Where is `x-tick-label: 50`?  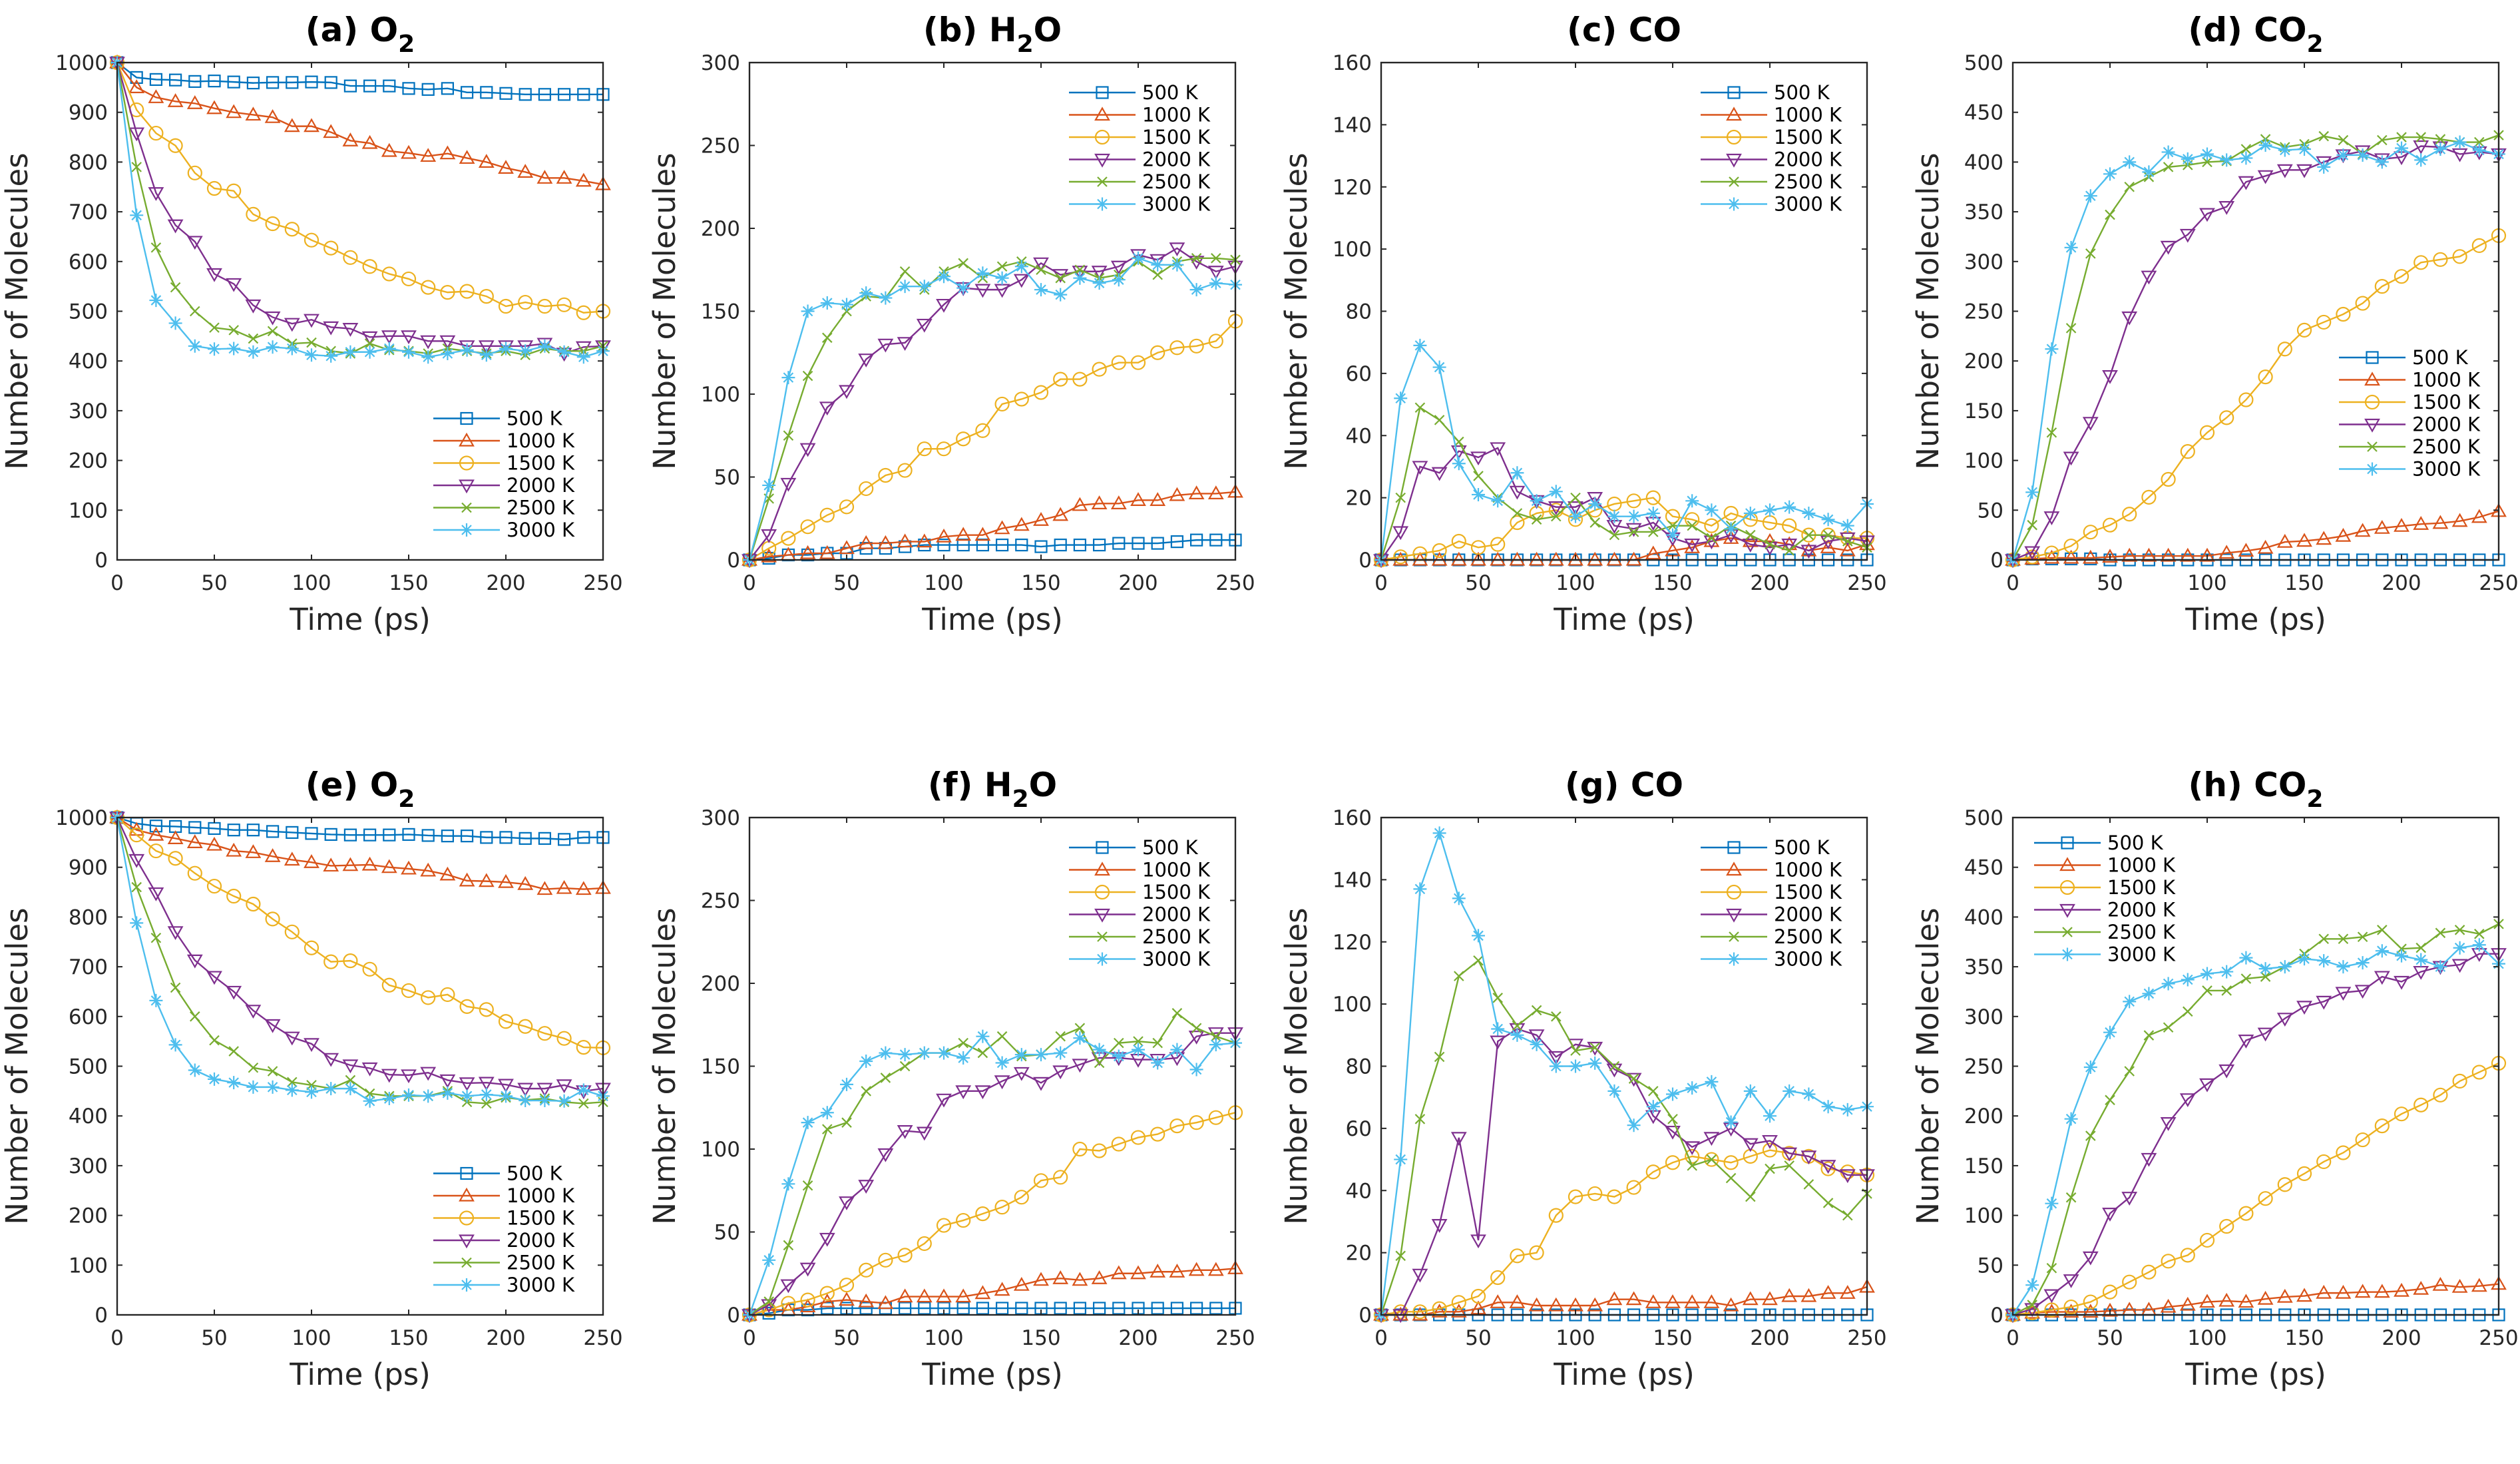
x-tick-label: 50 is located at coordinates (1478, 1338).